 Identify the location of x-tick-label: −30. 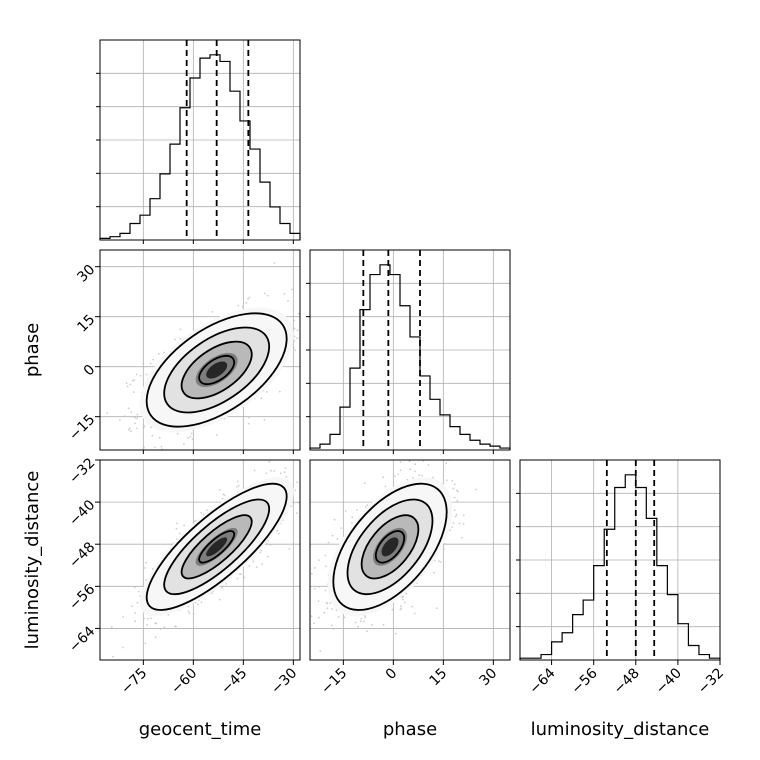
(284, 681).